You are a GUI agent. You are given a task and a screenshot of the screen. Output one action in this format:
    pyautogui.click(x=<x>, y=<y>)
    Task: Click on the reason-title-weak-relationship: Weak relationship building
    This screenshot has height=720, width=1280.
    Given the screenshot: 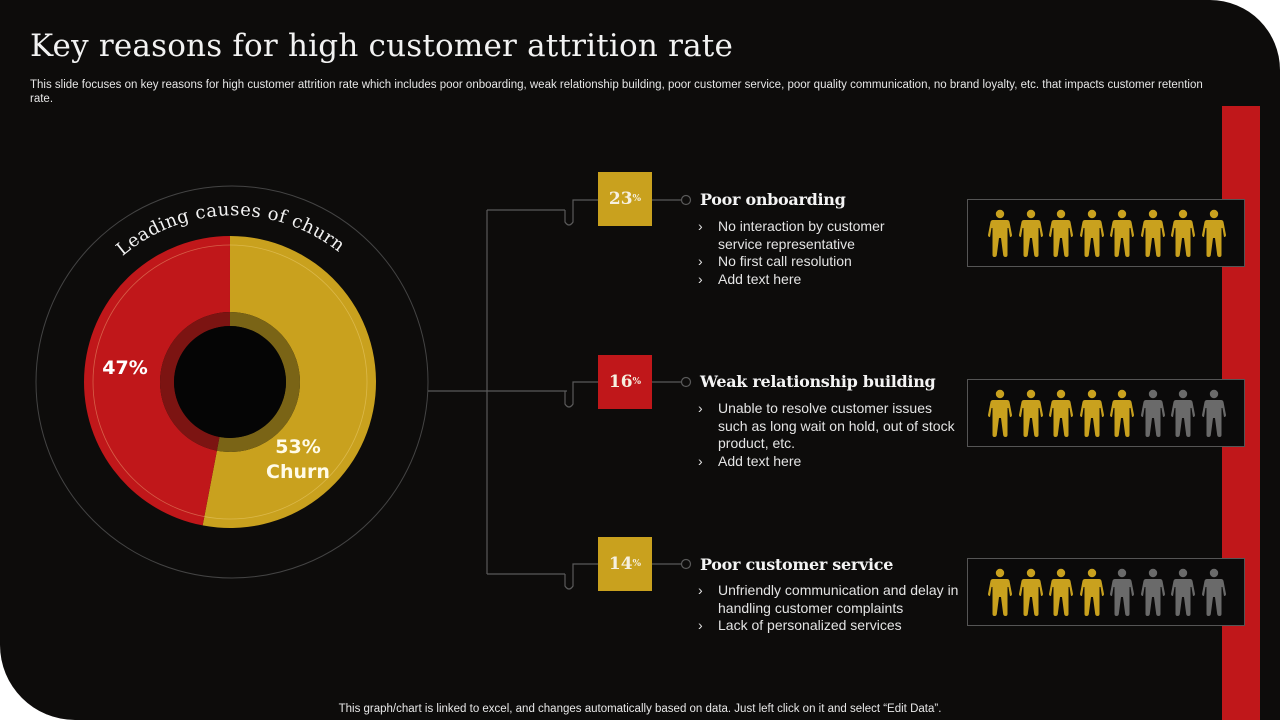 What is the action you would take?
    pyautogui.click(x=818, y=381)
    